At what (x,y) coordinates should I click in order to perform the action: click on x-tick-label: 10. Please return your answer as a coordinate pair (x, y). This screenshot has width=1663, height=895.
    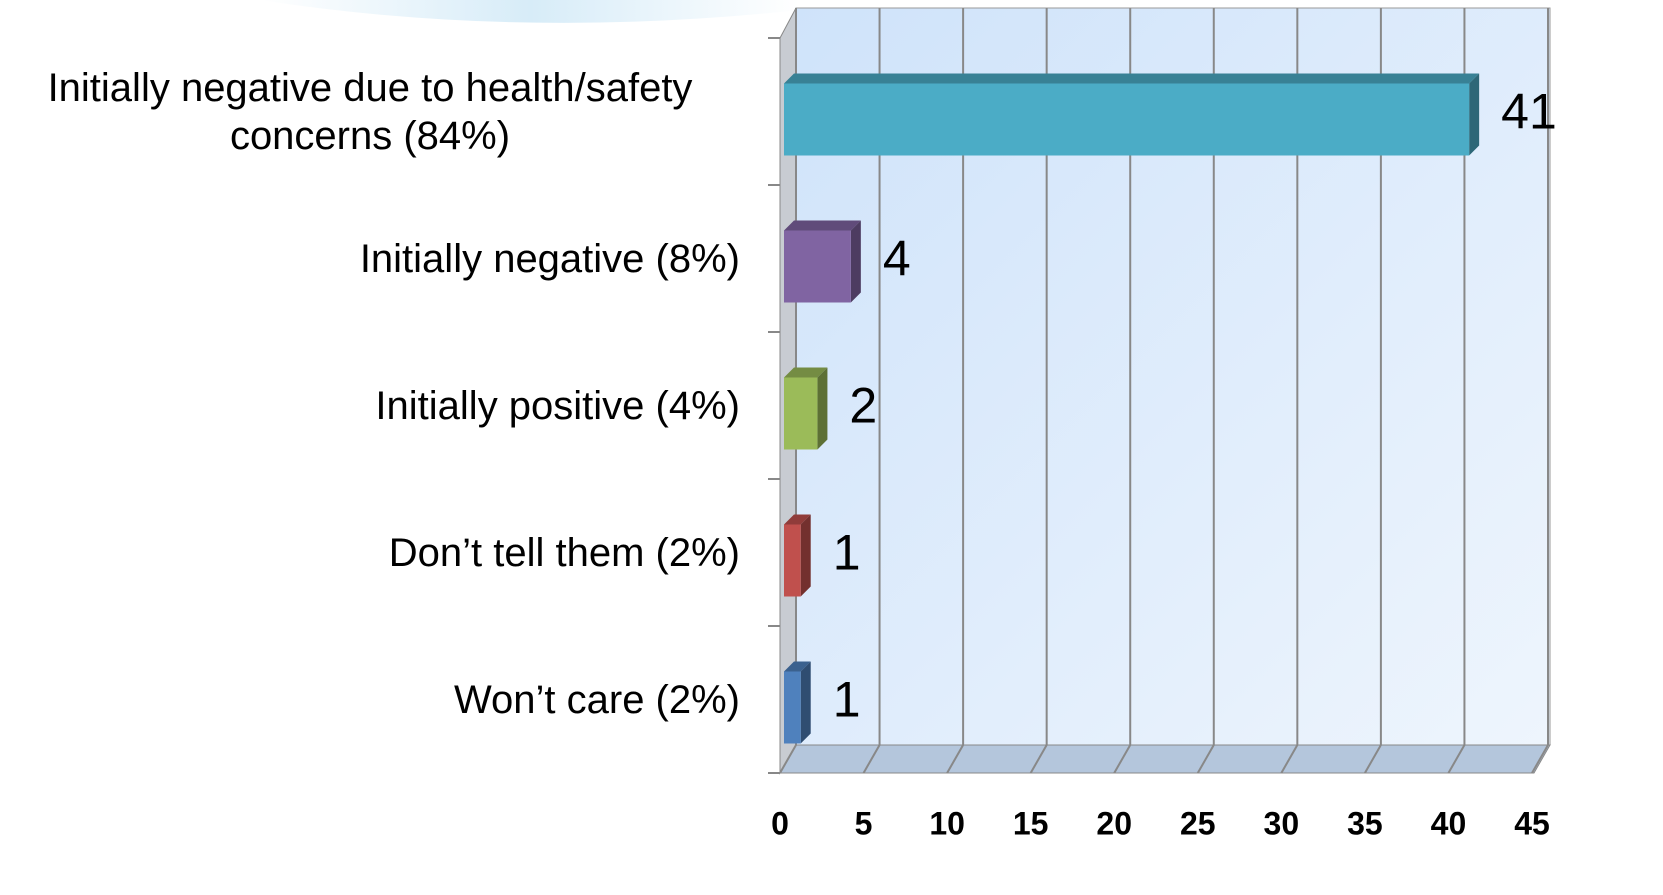
    Looking at the image, I should click on (947, 823).